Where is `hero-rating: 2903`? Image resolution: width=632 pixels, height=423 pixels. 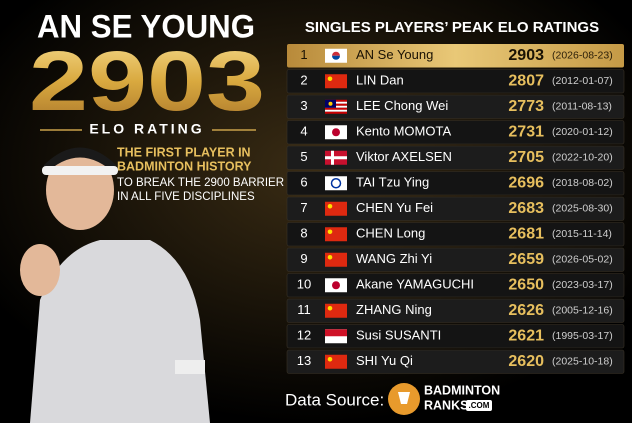
hero-rating: 2903 is located at coordinates (147, 81).